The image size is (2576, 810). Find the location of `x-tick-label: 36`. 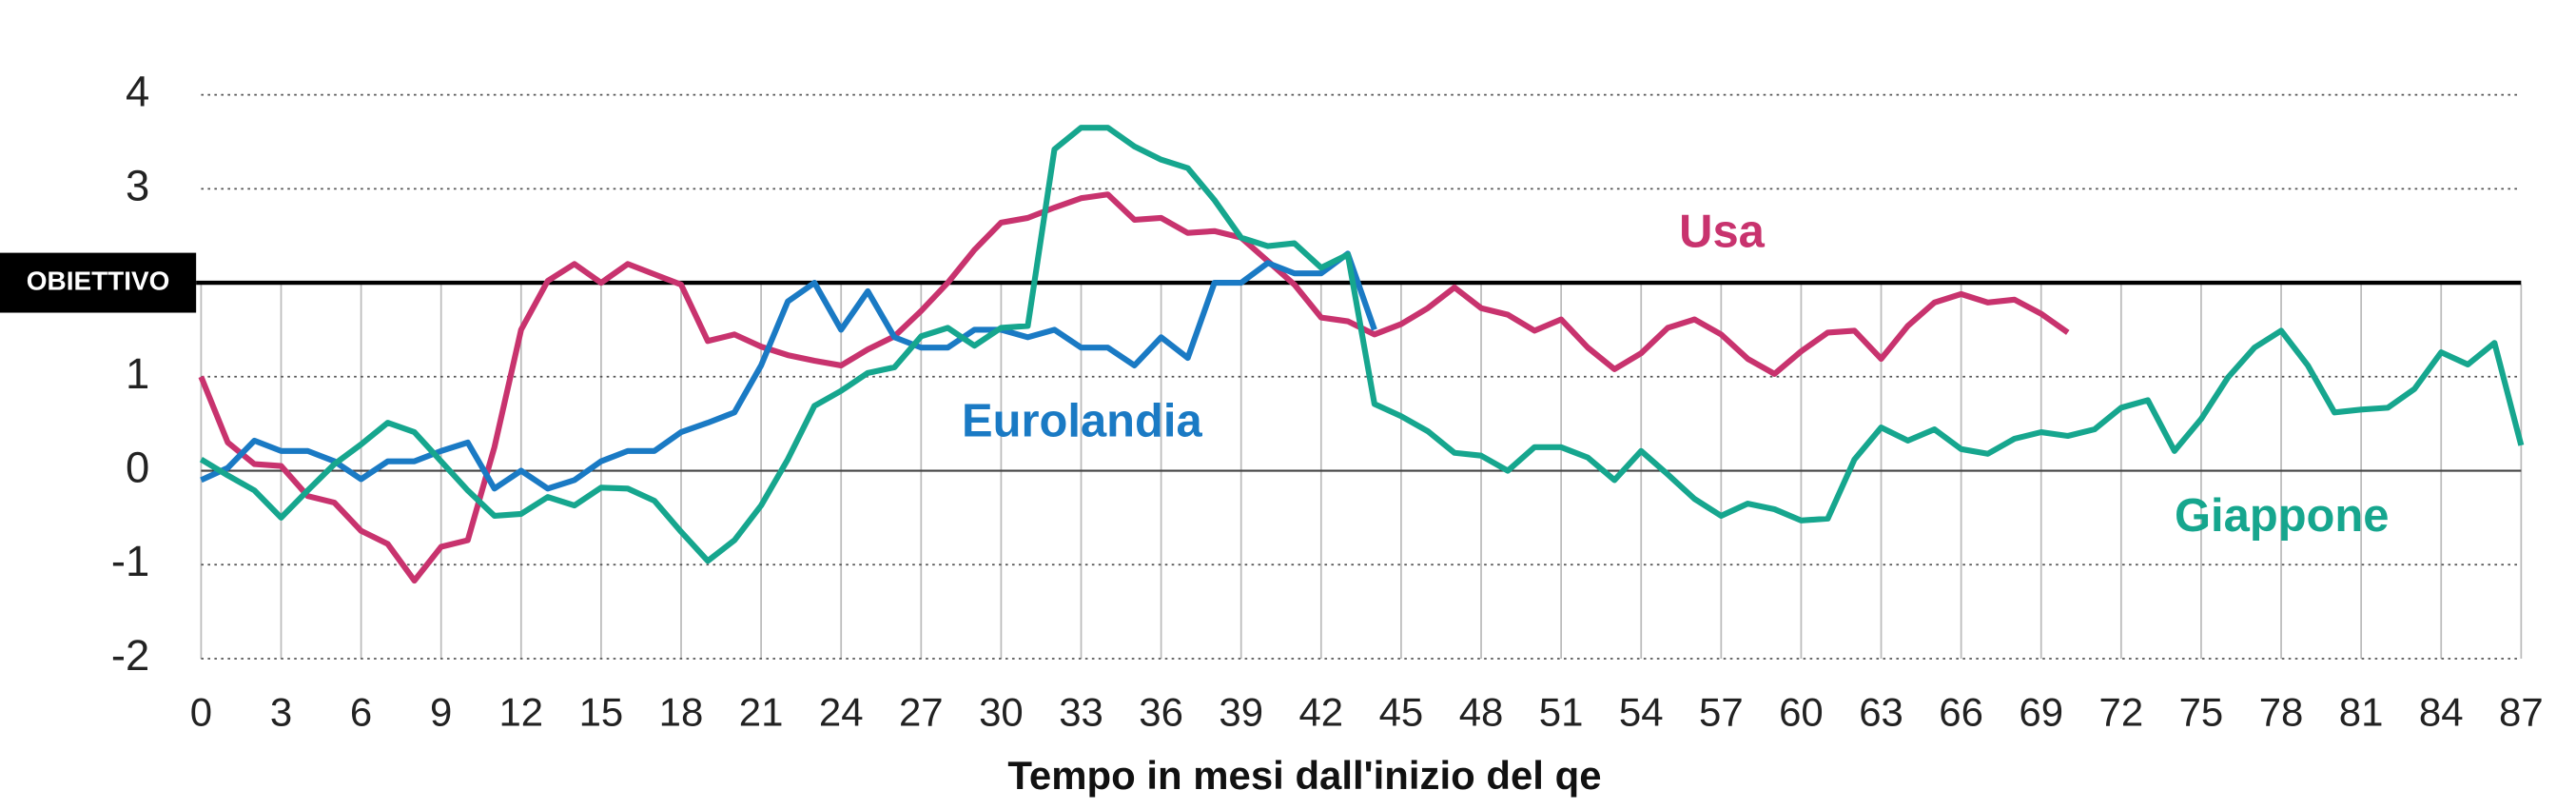

x-tick-label: 36 is located at coordinates (1161, 712).